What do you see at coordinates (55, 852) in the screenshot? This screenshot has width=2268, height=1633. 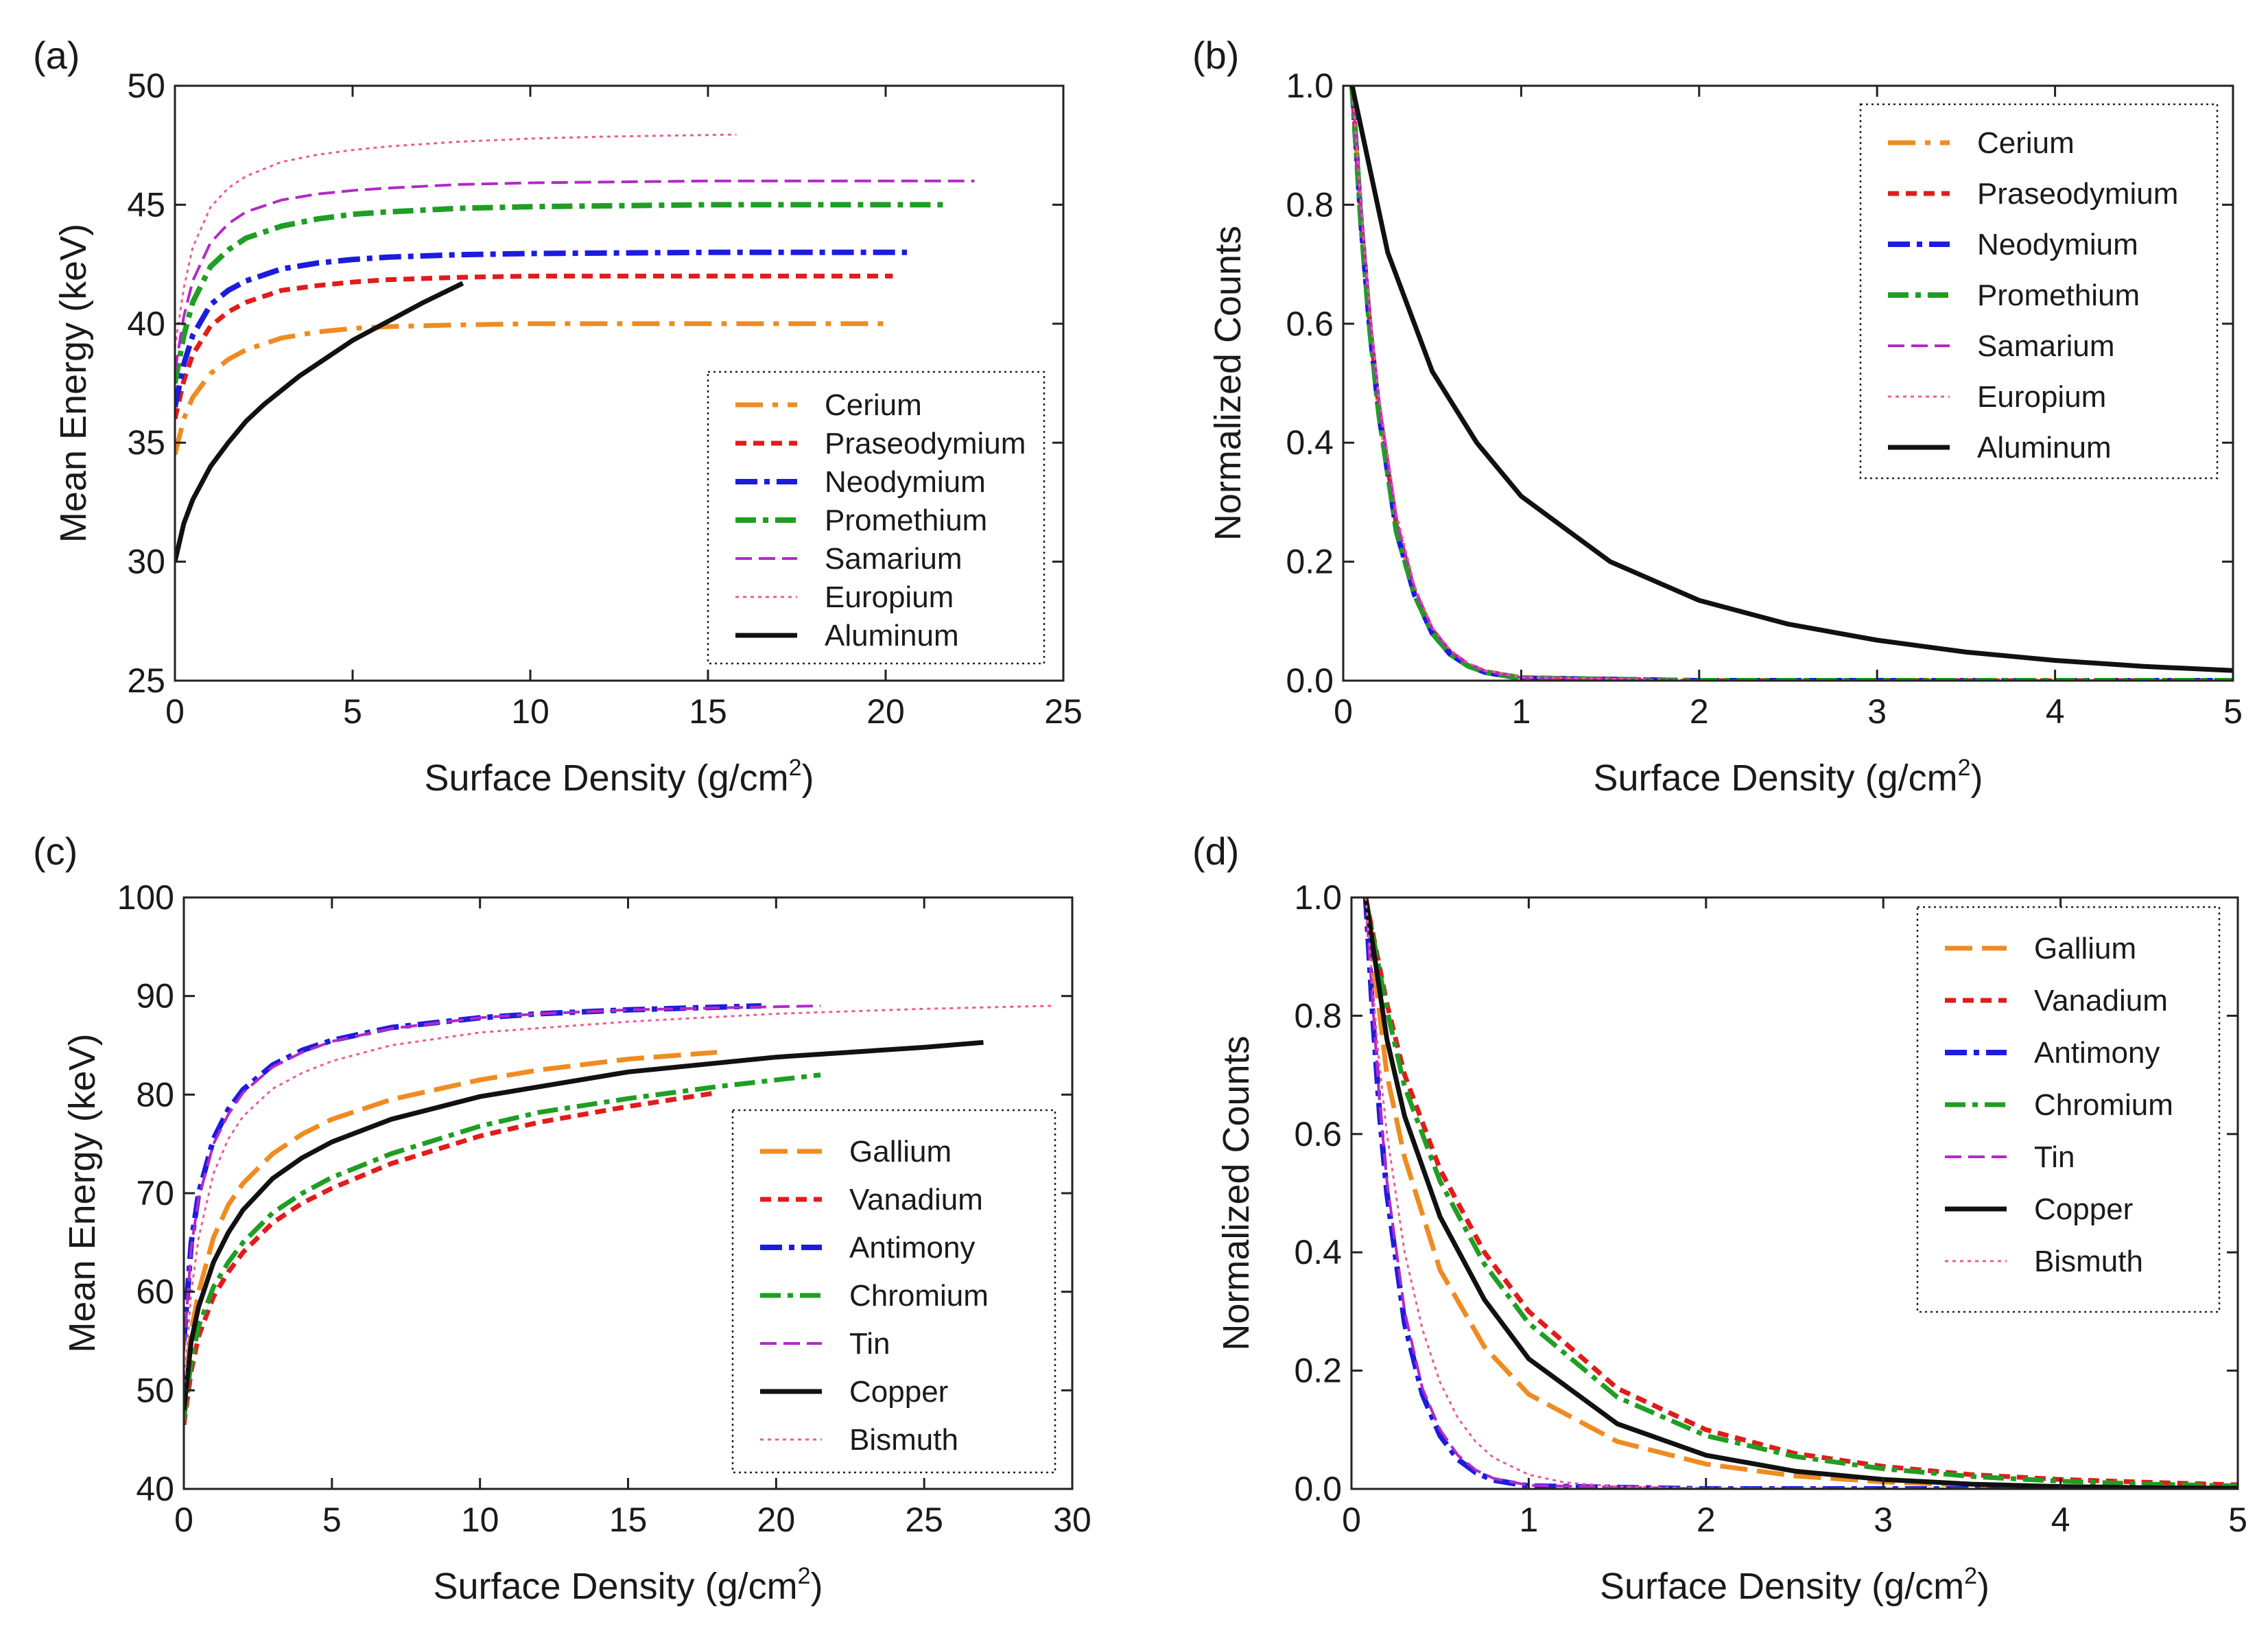 I see `panel-label: (c)` at bounding box center [55, 852].